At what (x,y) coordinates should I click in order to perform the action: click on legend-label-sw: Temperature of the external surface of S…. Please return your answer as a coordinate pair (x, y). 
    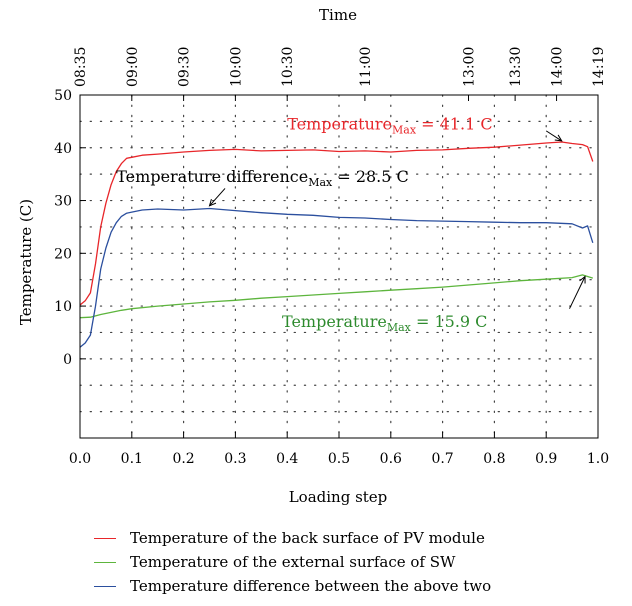
    Looking at the image, I should click on (293, 562).